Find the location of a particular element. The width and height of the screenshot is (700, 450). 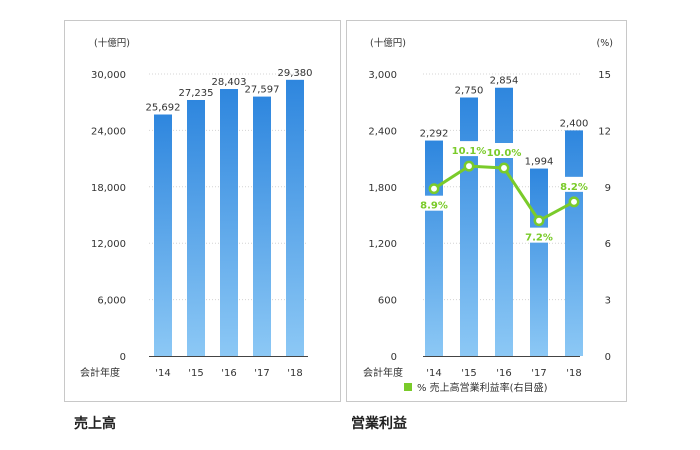

legend-label: % 売上高営業利益率(右目盛) is located at coordinates (482, 387).